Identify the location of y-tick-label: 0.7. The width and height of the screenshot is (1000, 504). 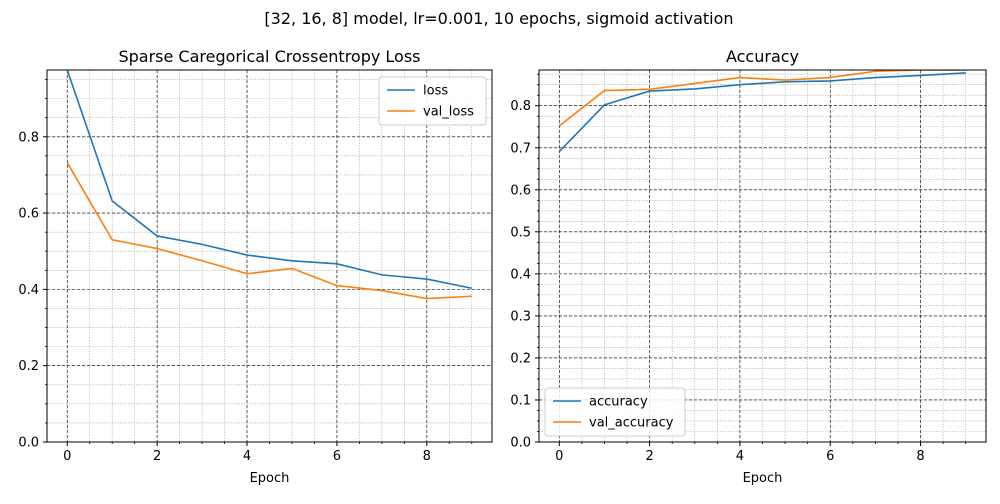
(520, 148).